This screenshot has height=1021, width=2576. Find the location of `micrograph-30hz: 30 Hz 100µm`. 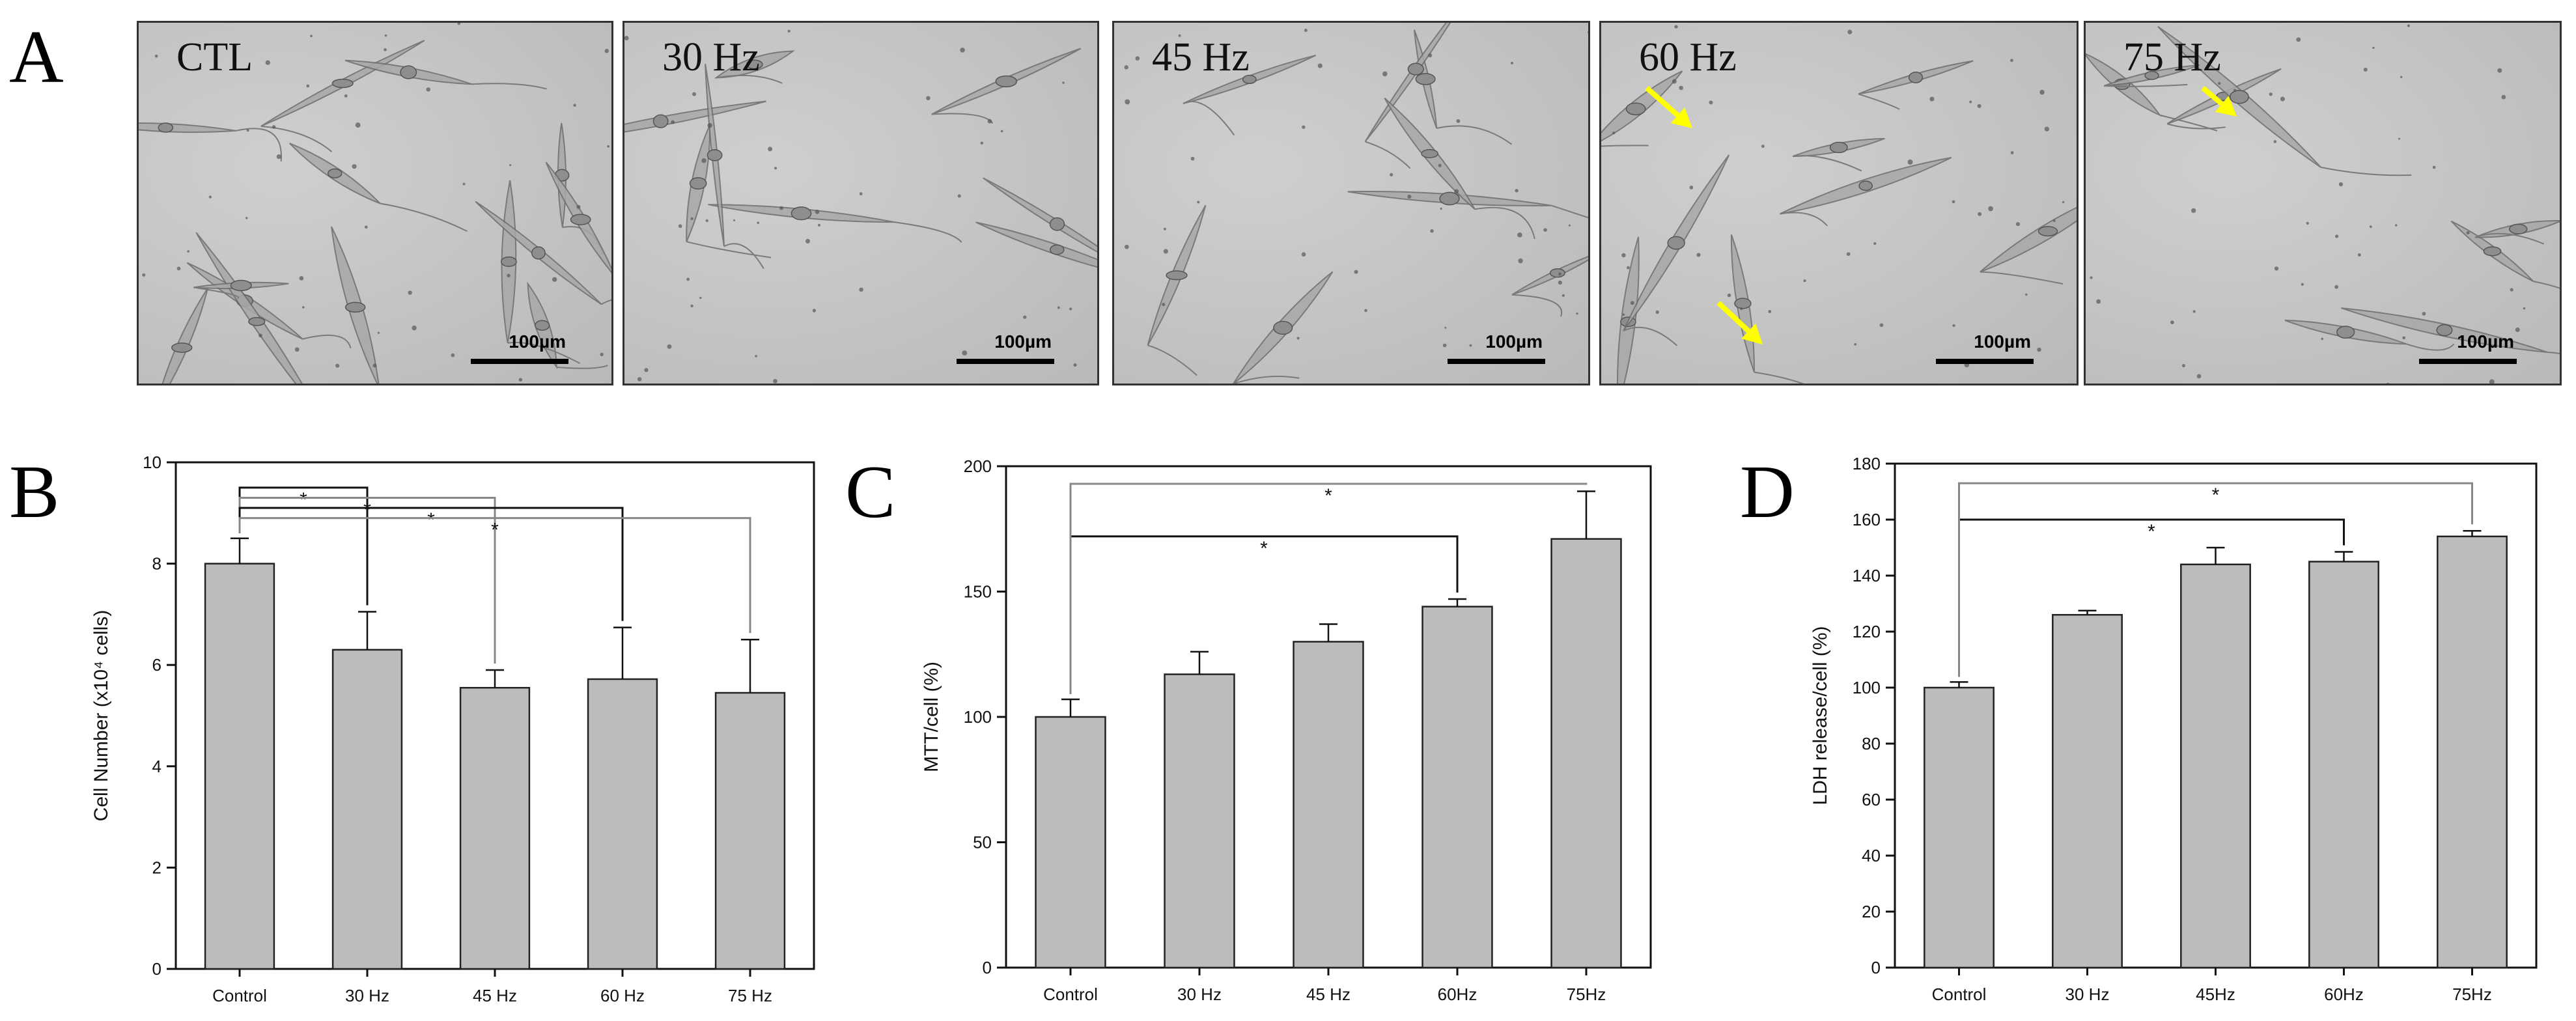

micrograph-30hz: 30 Hz 100µm is located at coordinates (861, 203).